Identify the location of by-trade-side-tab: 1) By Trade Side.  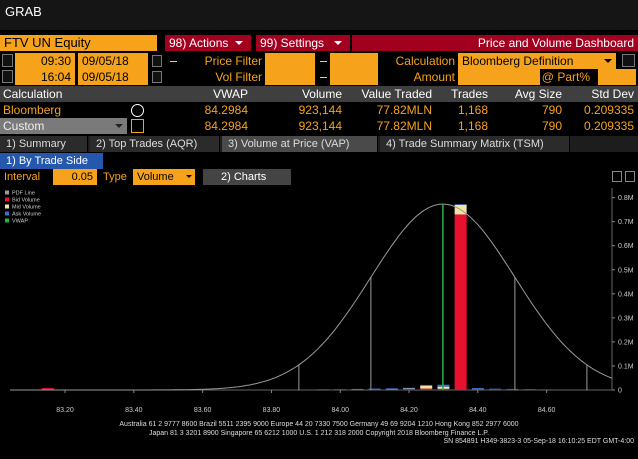
(51, 161).